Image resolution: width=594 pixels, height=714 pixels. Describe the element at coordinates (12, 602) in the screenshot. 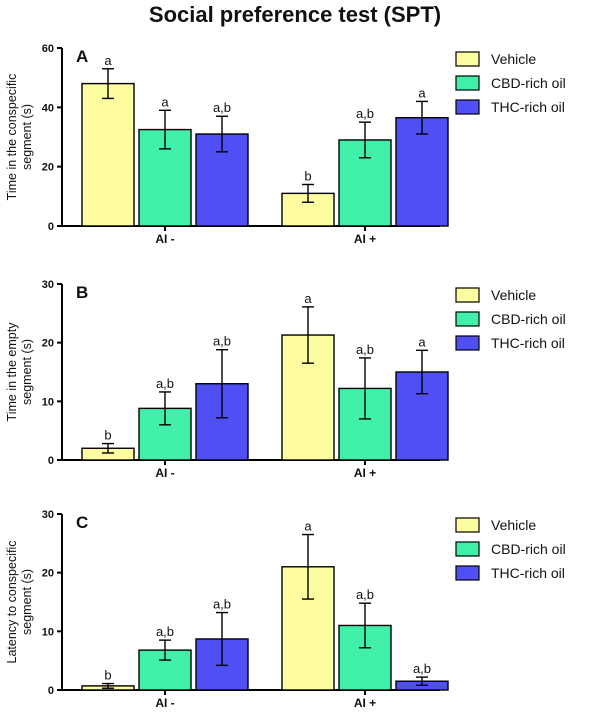

I see `y-axis-label: Latency to conspecific` at that location.